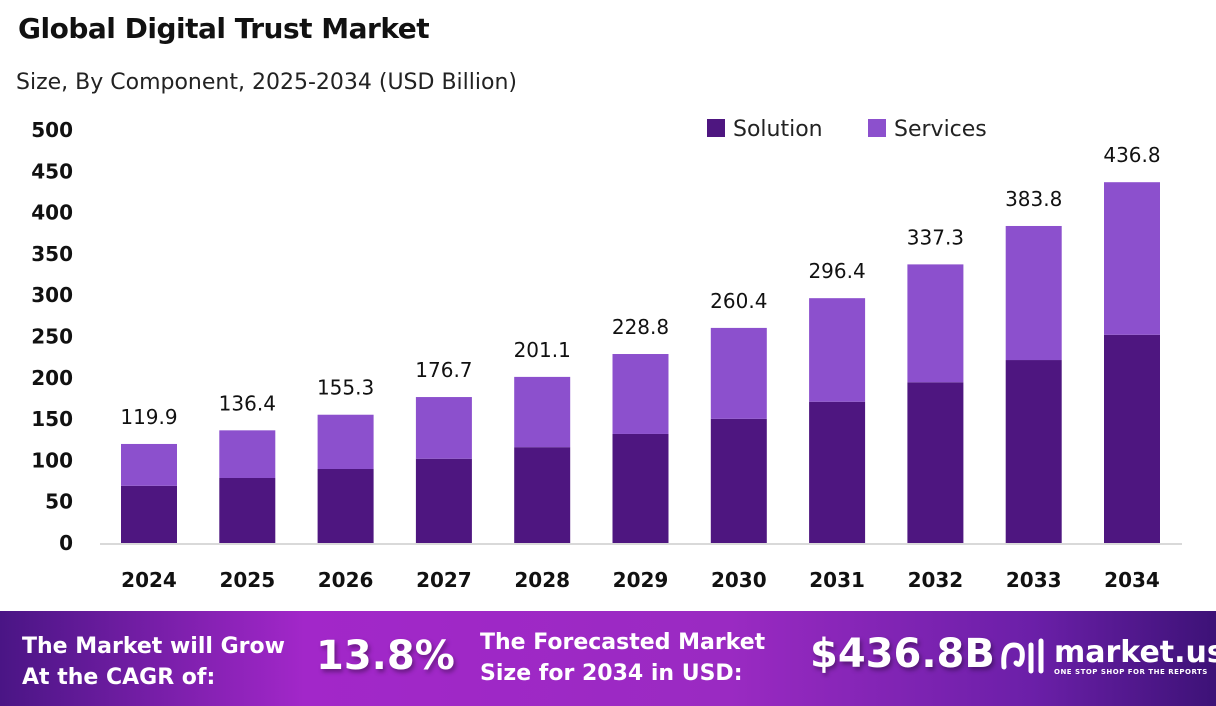  What do you see at coordinates (224, 28) in the screenshot?
I see `chart-title: Global Digital Trust Market` at bounding box center [224, 28].